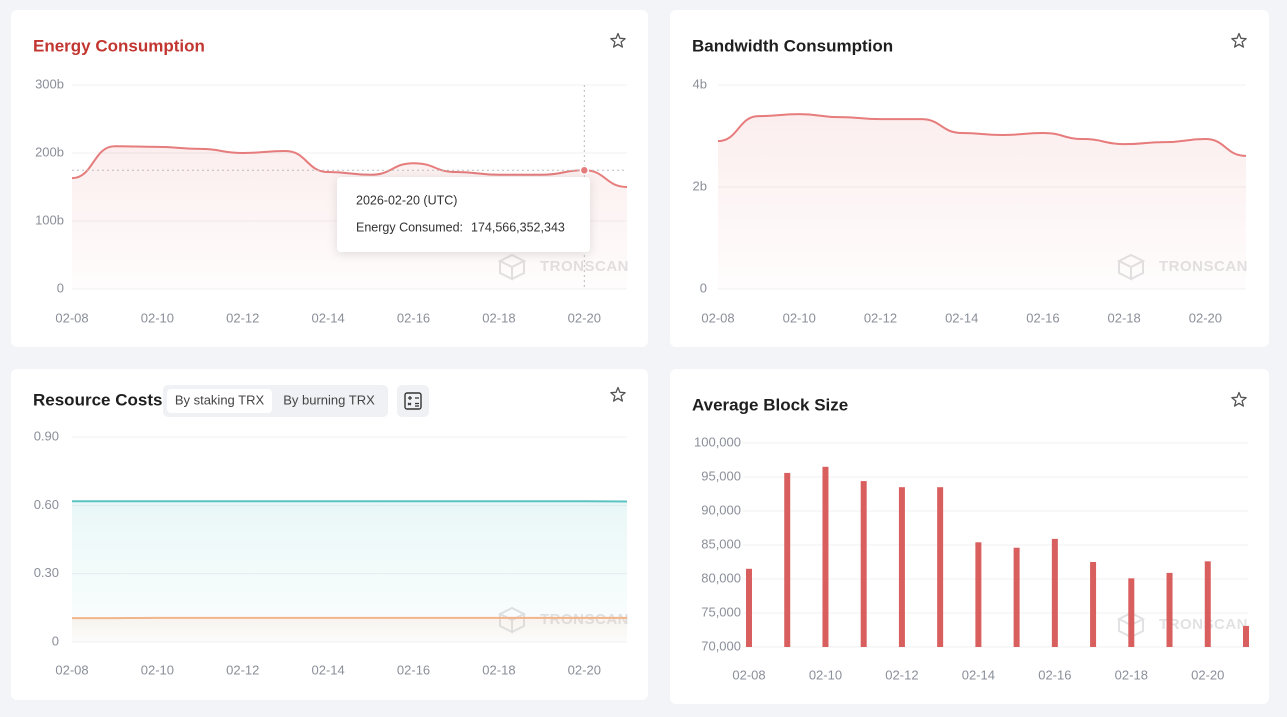 This screenshot has width=1287, height=717. Describe the element at coordinates (46, 572) in the screenshot. I see `y-tick-label: 0.30` at that location.